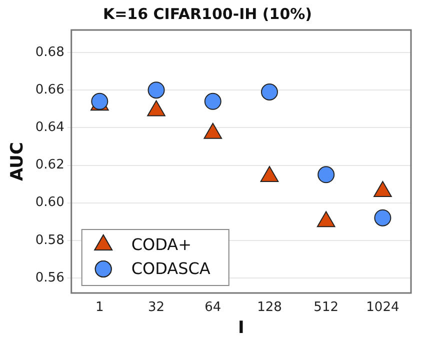 The width and height of the screenshot is (423, 341). I want to click on x-tick-label: 1024, so click(383, 308).